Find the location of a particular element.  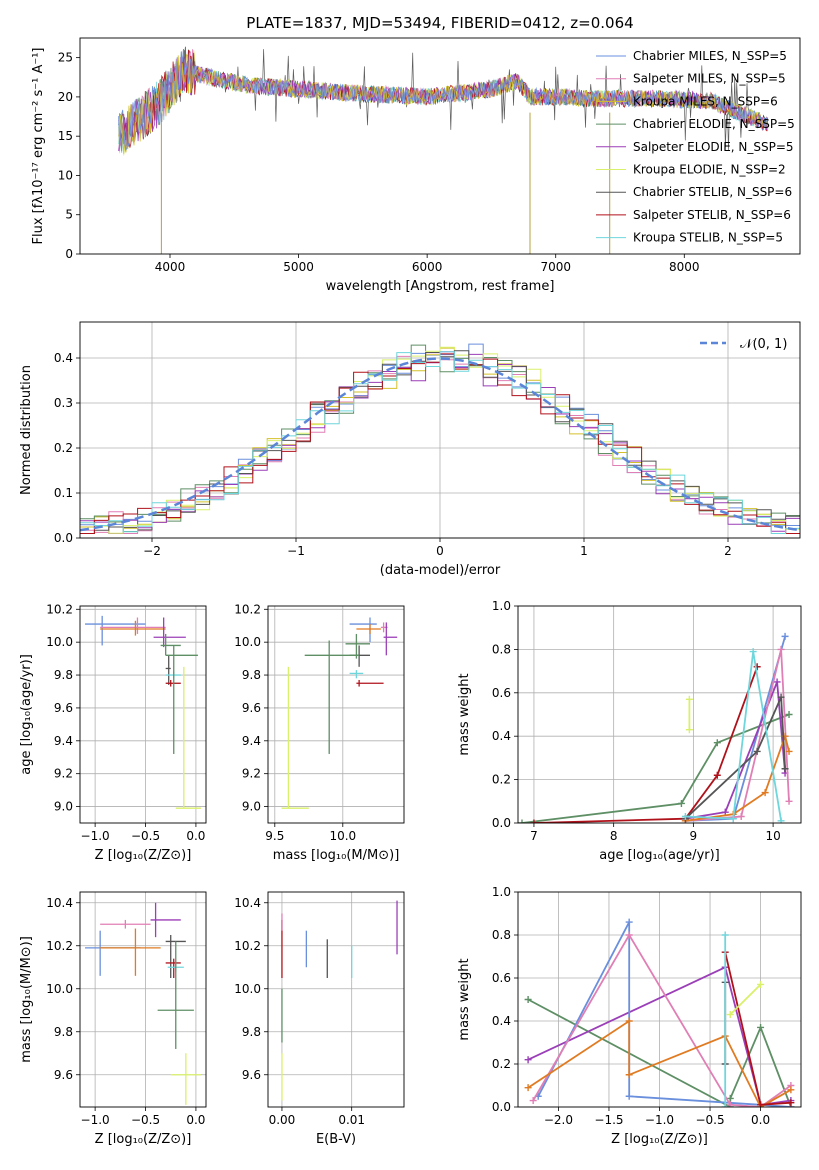

histogram-steps is located at coordinates (440, 438).